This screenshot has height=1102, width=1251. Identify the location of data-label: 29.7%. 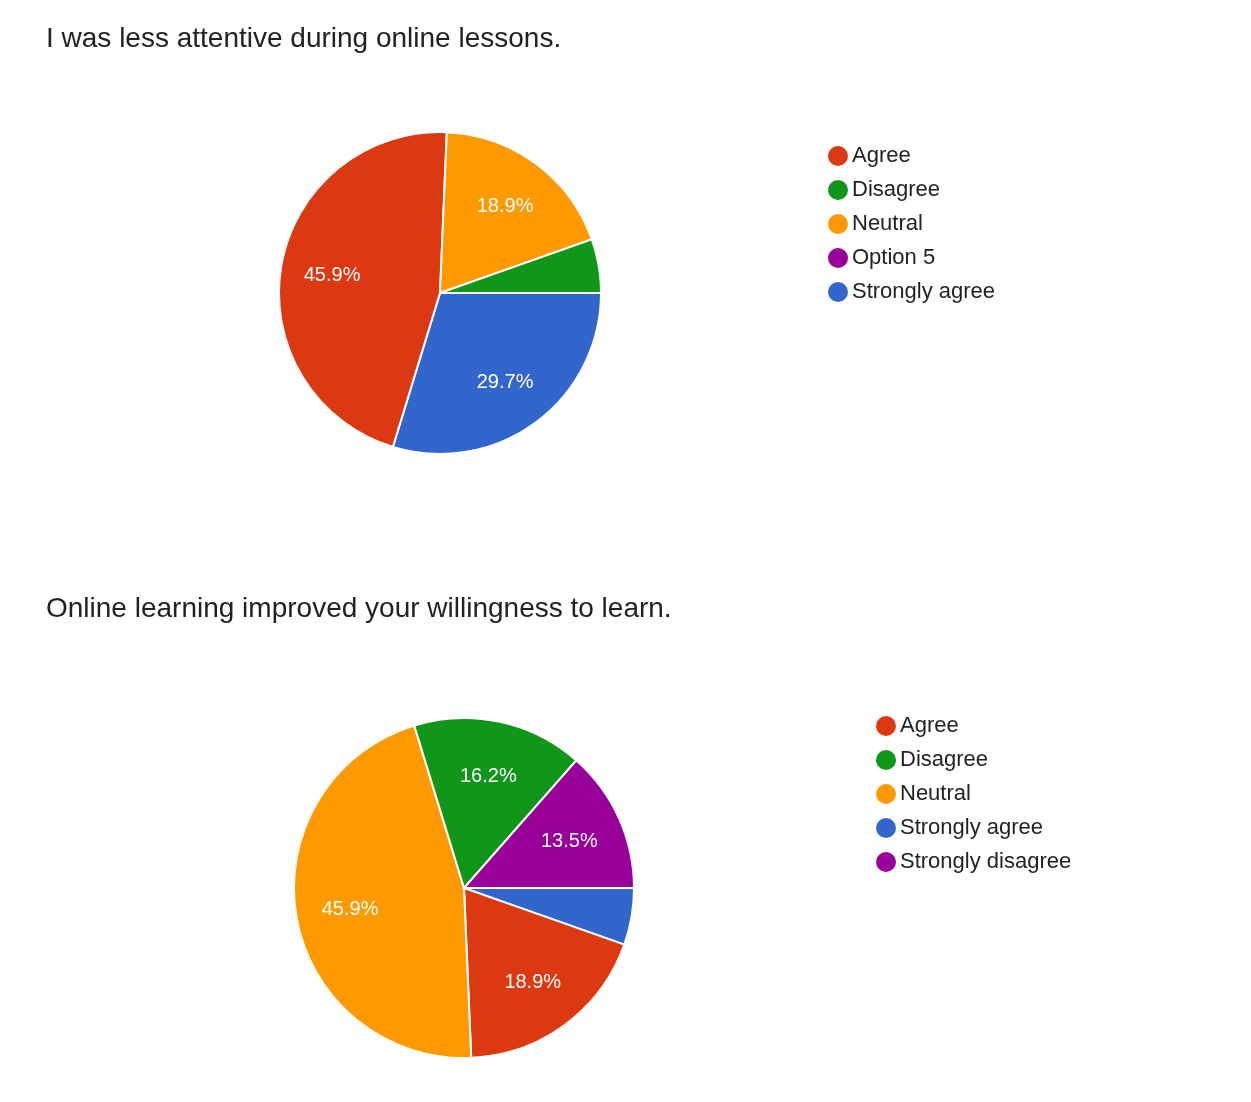
(505, 381).